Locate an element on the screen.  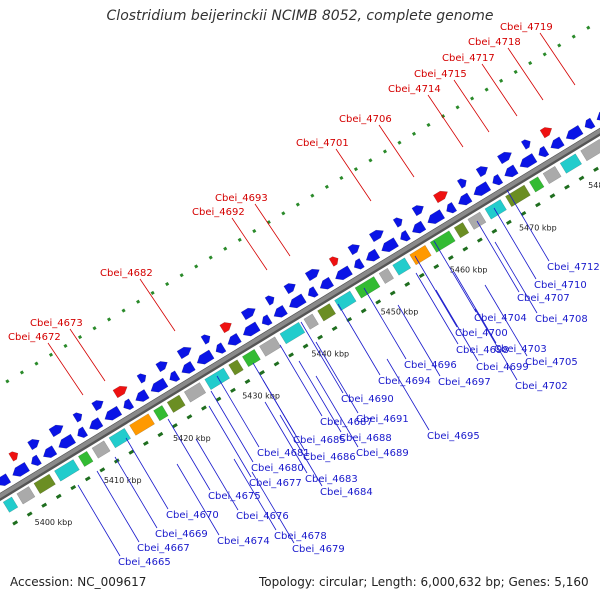
forward-gene-label: Cbei_4717 is located at coordinates (468, 58).